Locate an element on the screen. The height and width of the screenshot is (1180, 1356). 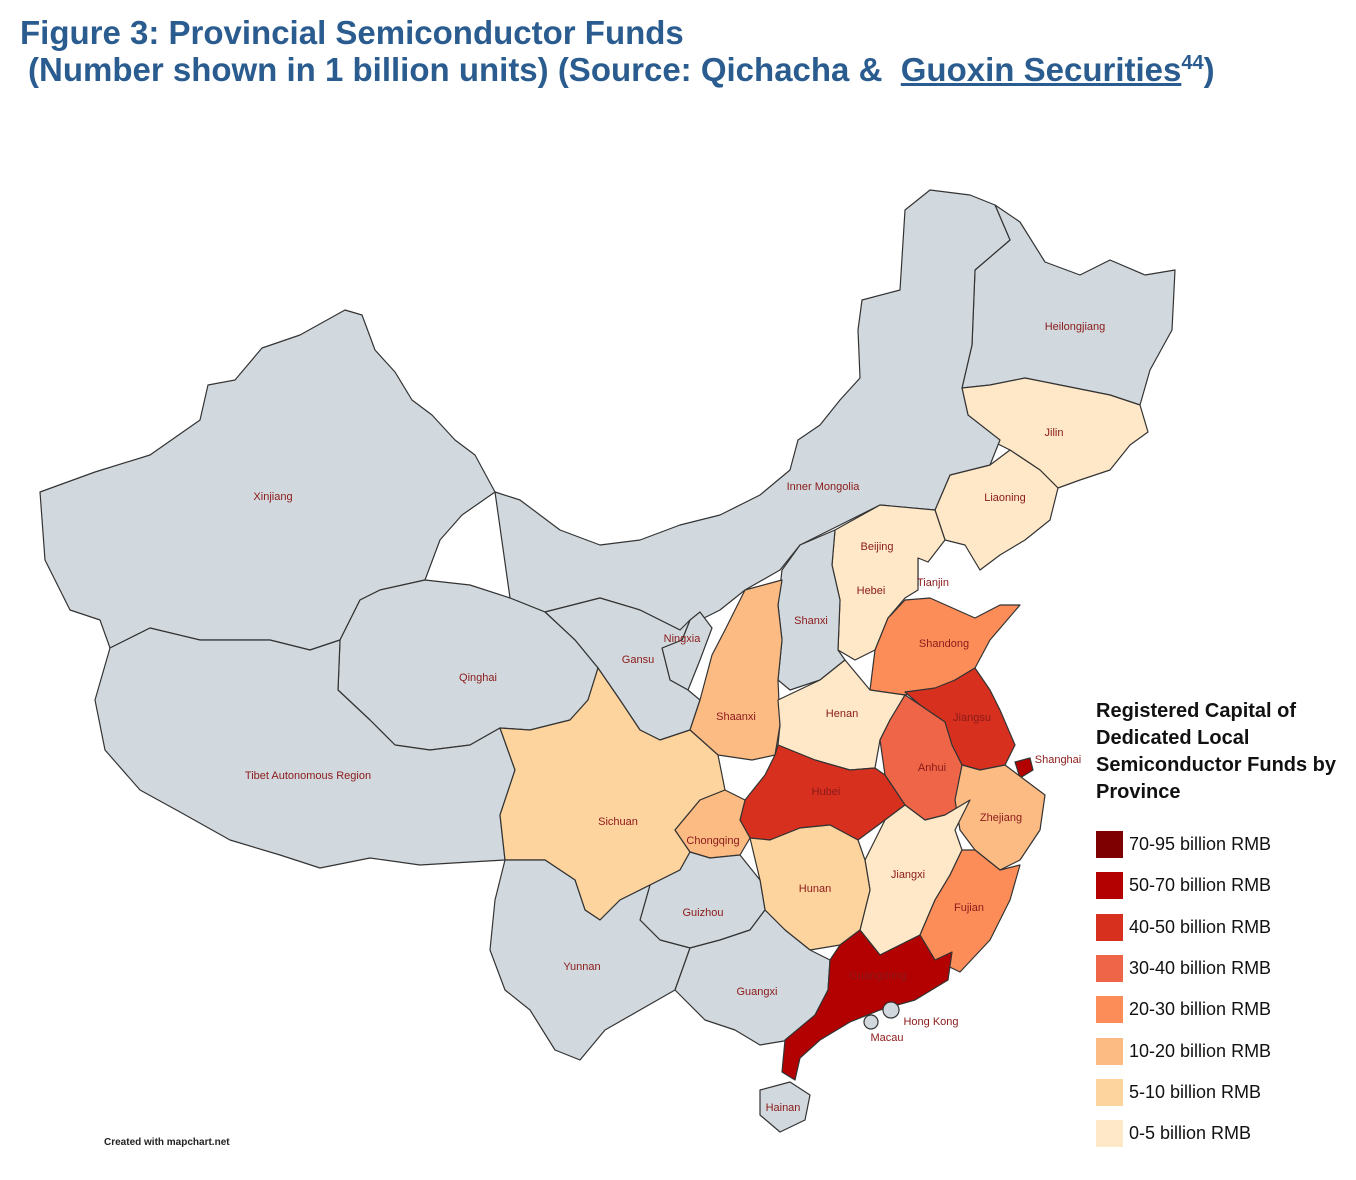
legend-item: 5-10 billion RMB is located at coordinates (1221, 1092).